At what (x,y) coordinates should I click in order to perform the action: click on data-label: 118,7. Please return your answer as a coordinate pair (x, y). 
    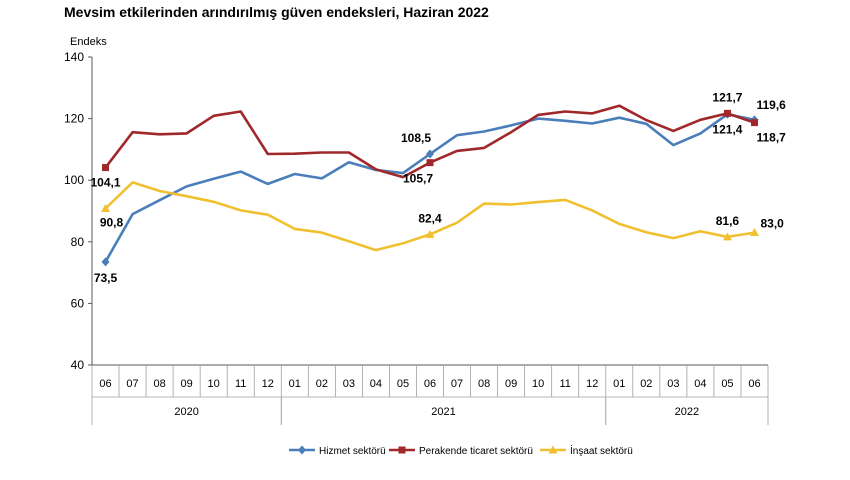
    Looking at the image, I should click on (771, 138).